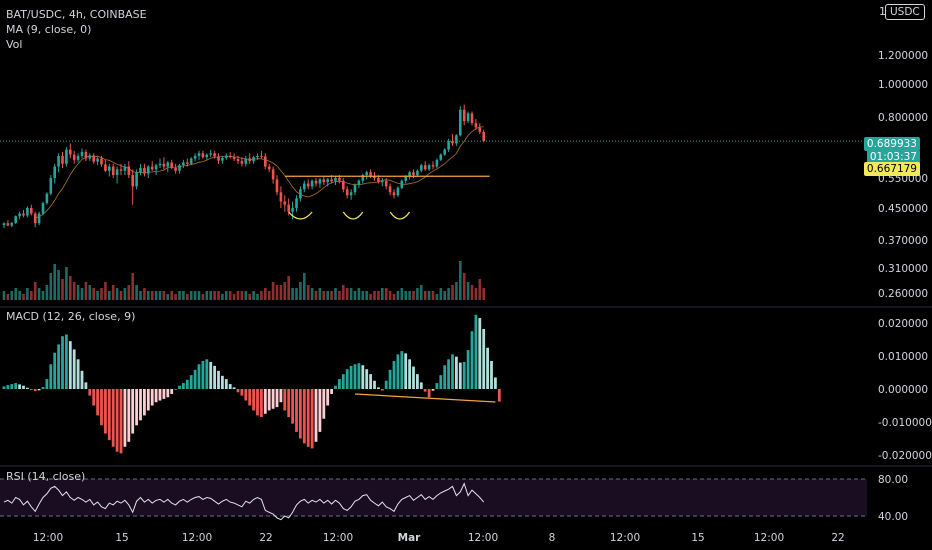  I want to click on rsi-line, so click(244, 501).